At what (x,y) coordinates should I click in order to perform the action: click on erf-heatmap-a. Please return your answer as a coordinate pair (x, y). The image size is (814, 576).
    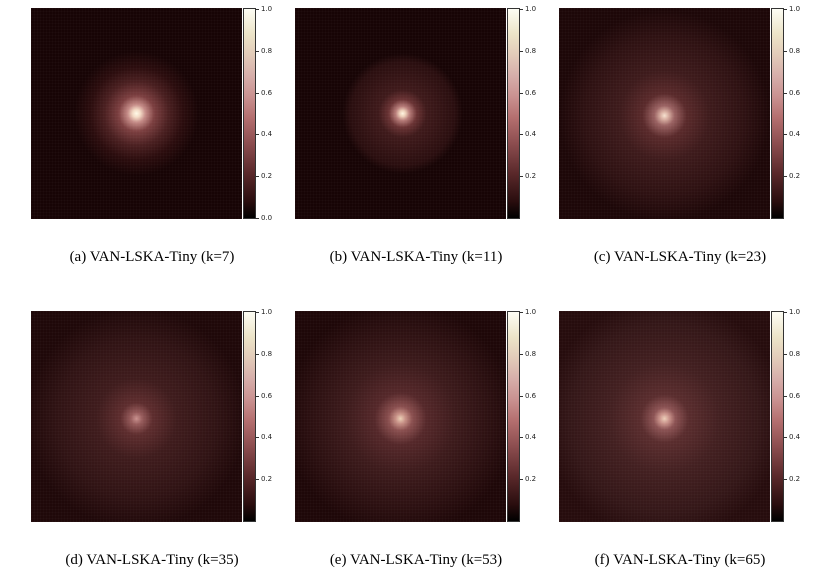
    Looking at the image, I should click on (136, 113).